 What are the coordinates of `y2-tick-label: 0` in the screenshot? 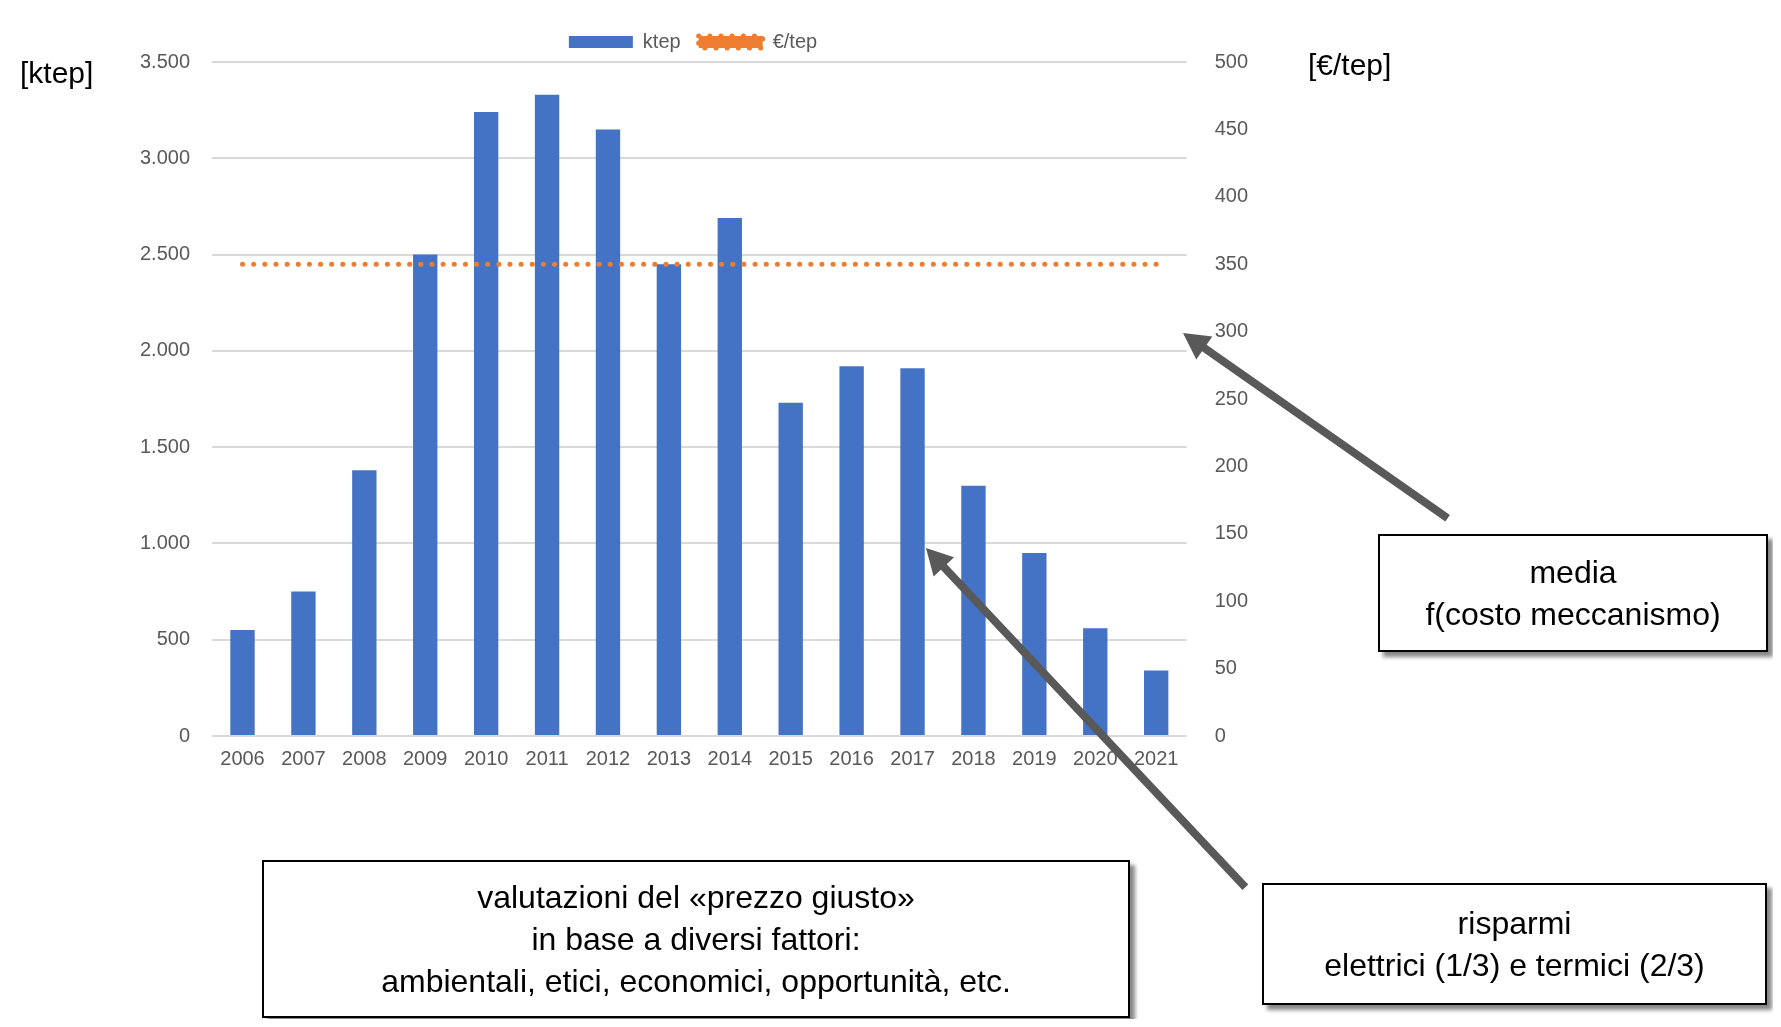 It's located at (1220, 734).